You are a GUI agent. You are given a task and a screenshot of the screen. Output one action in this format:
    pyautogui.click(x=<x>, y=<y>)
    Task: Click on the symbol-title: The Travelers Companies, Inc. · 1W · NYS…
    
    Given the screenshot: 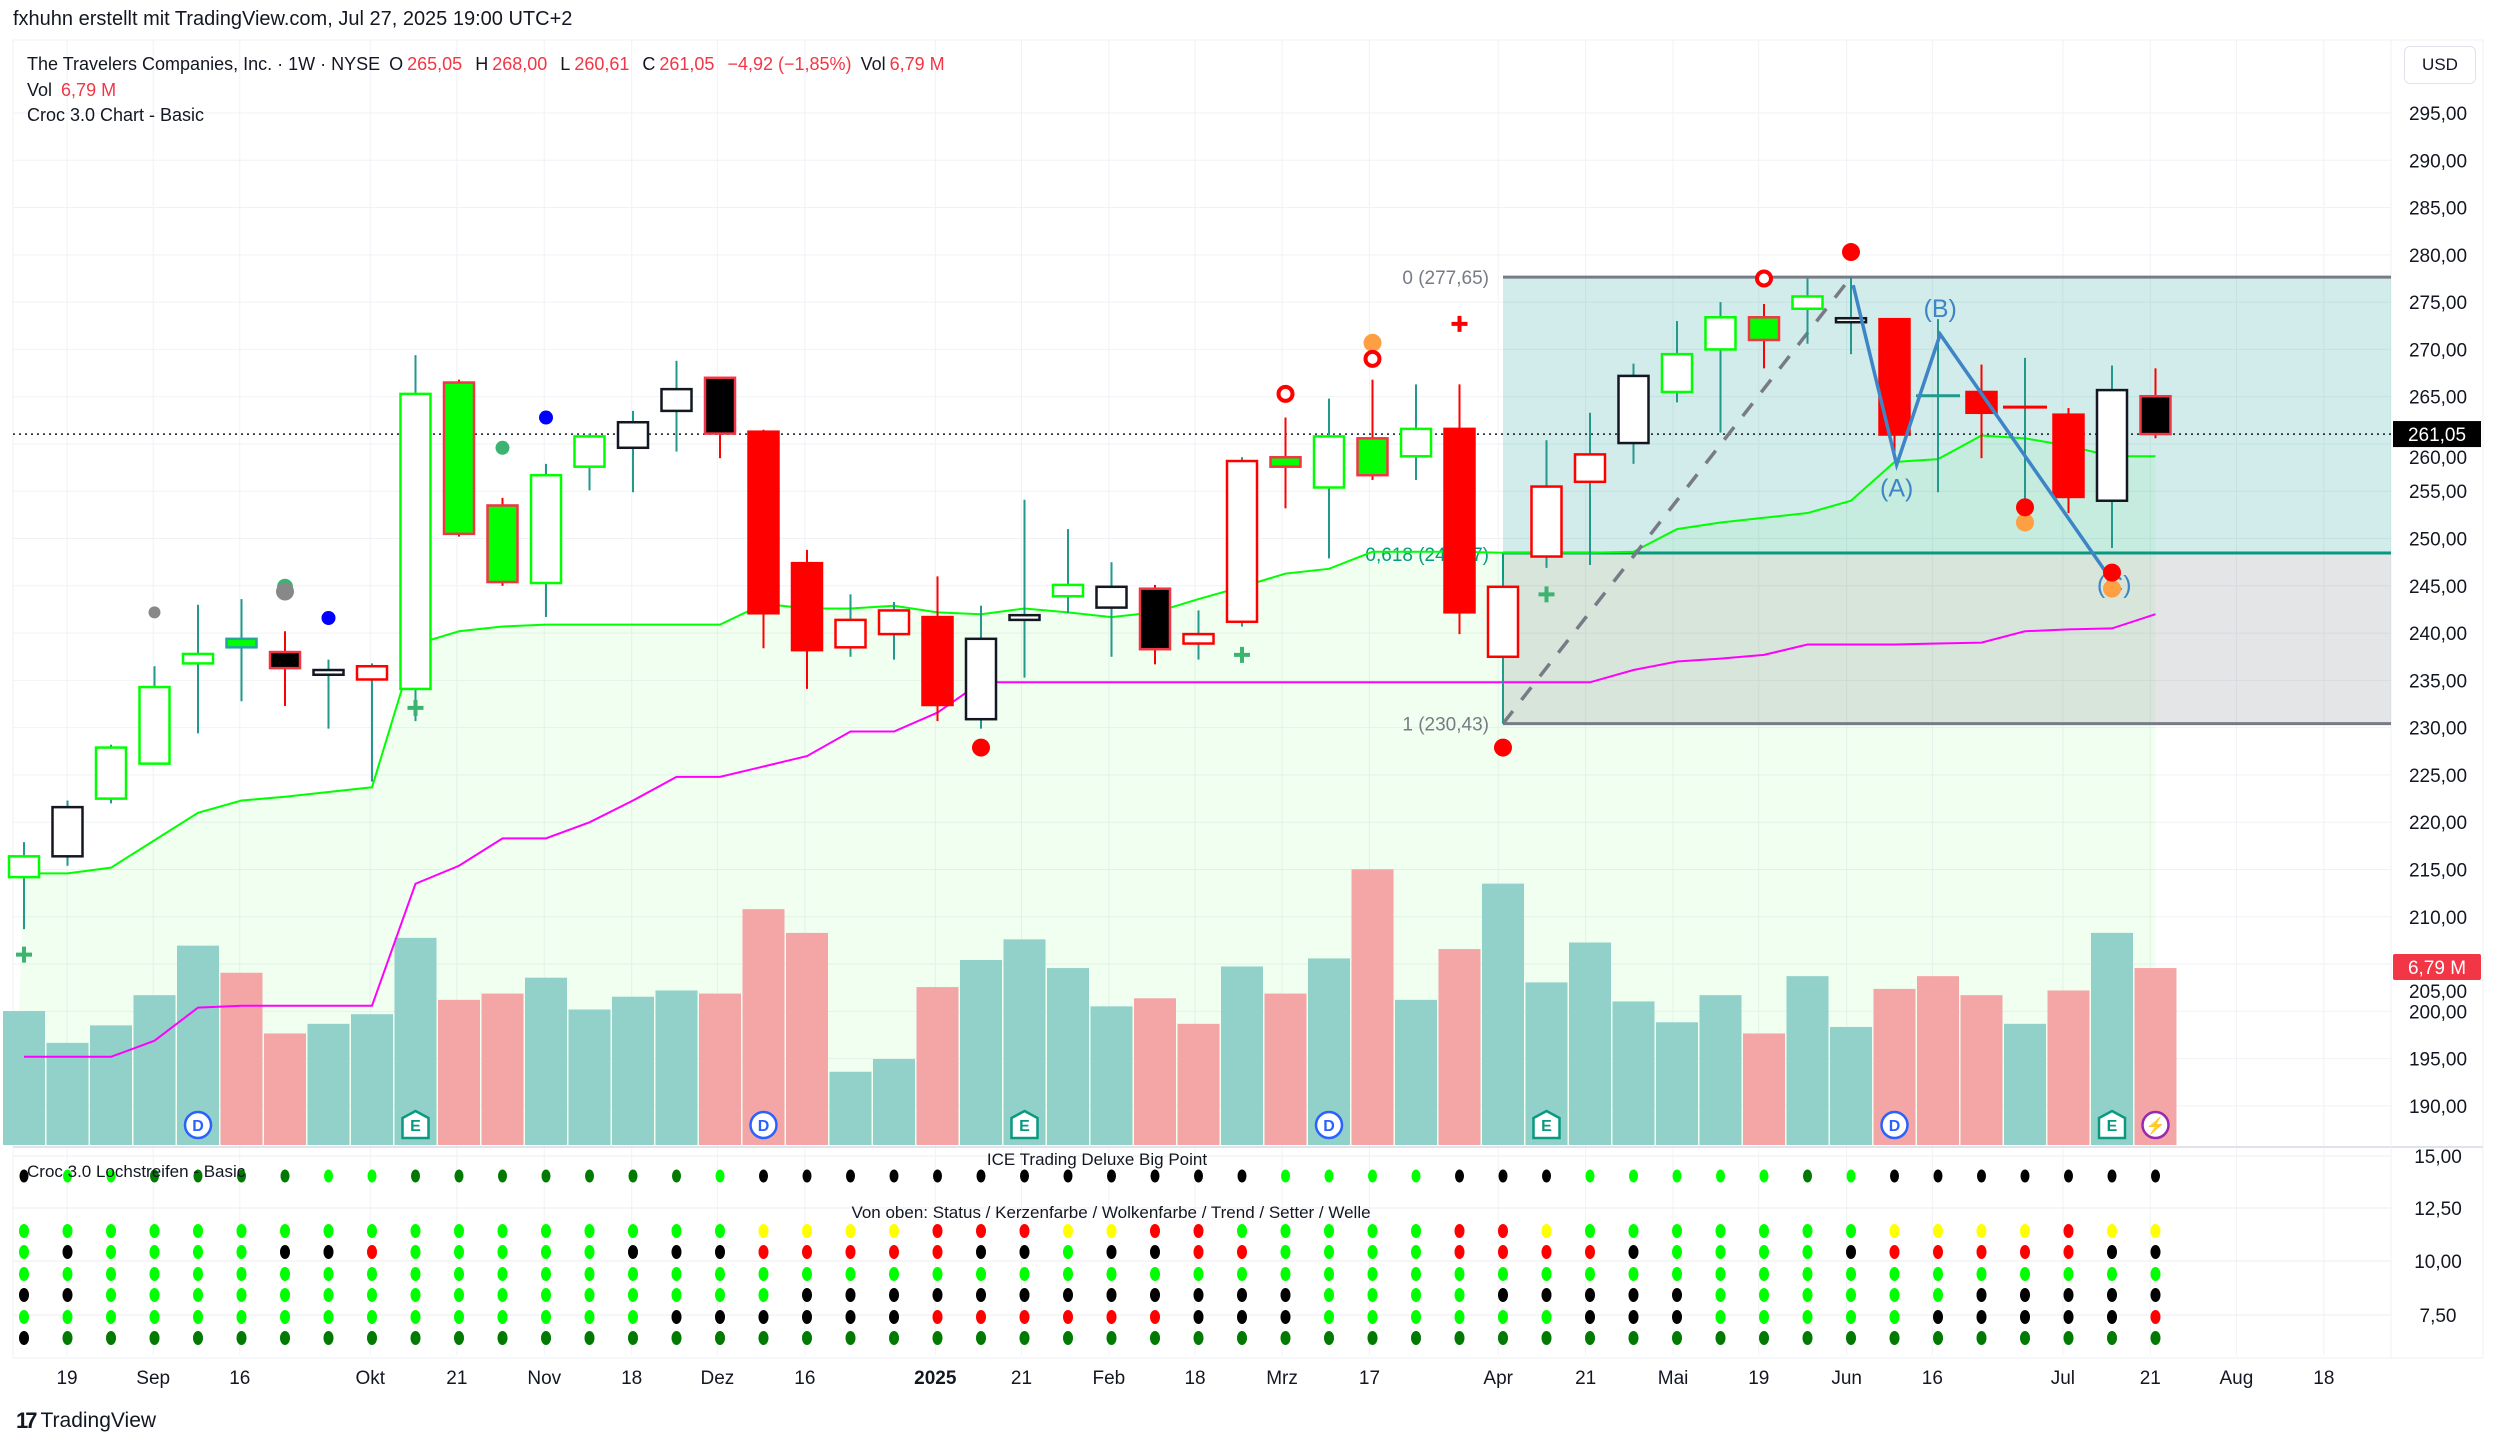 What is the action you would take?
    pyautogui.click(x=204, y=64)
    